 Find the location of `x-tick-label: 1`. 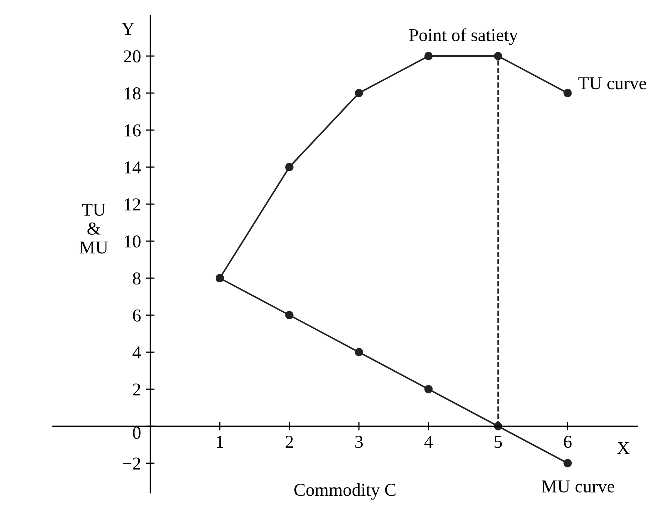

x-tick-label: 1 is located at coordinates (220, 442).